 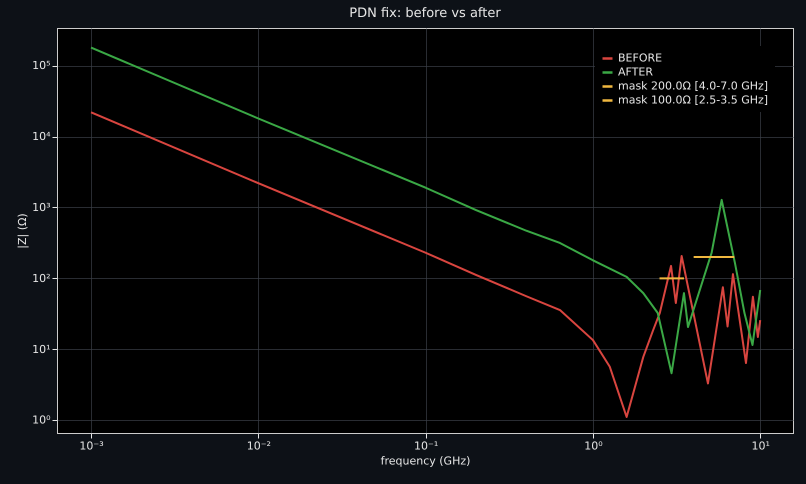 What do you see at coordinates (693, 100) in the screenshot?
I see `legend-label: mask 100.0Ω [2.5-3.5 GHz]` at bounding box center [693, 100].